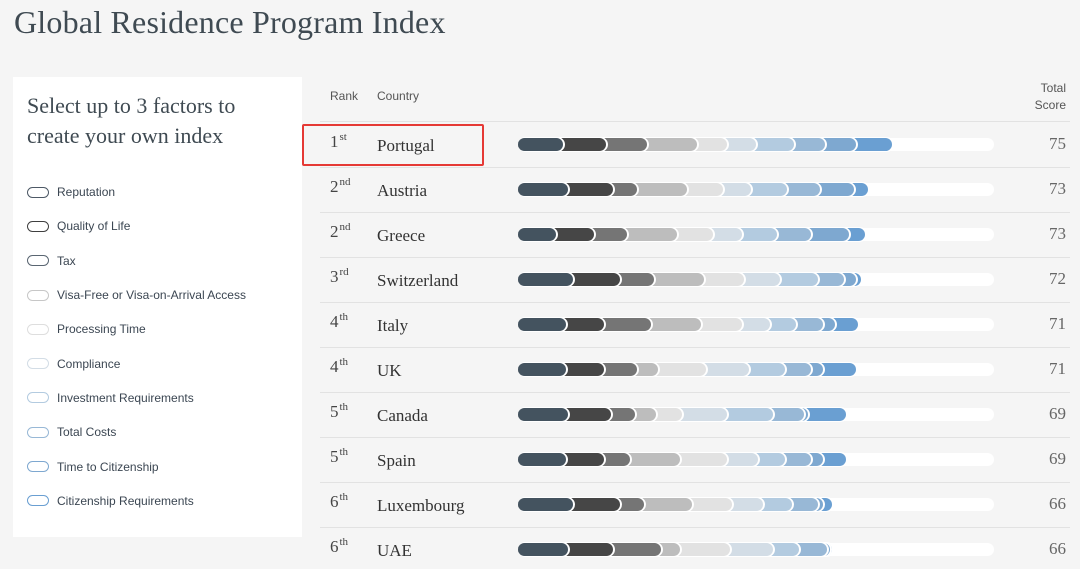 The height and width of the screenshot is (569, 1080). I want to click on factor-option-citizenship-requirements: Citizenship Requirements, so click(136, 501).